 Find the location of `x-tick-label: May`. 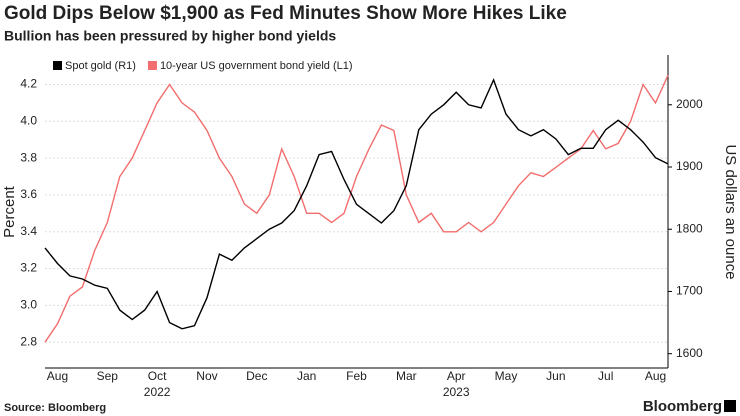

x-tick-label: May is located at coordinates (506, 376).